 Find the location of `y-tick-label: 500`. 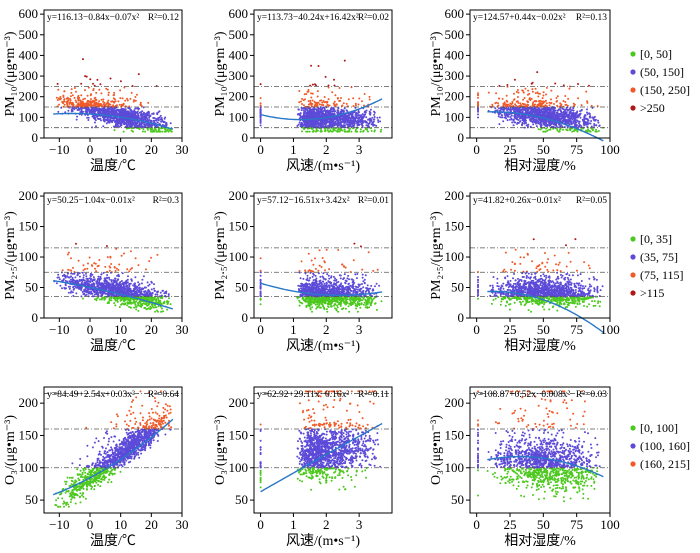

y-tick-label: 500 is located at coordinates (455, 34).